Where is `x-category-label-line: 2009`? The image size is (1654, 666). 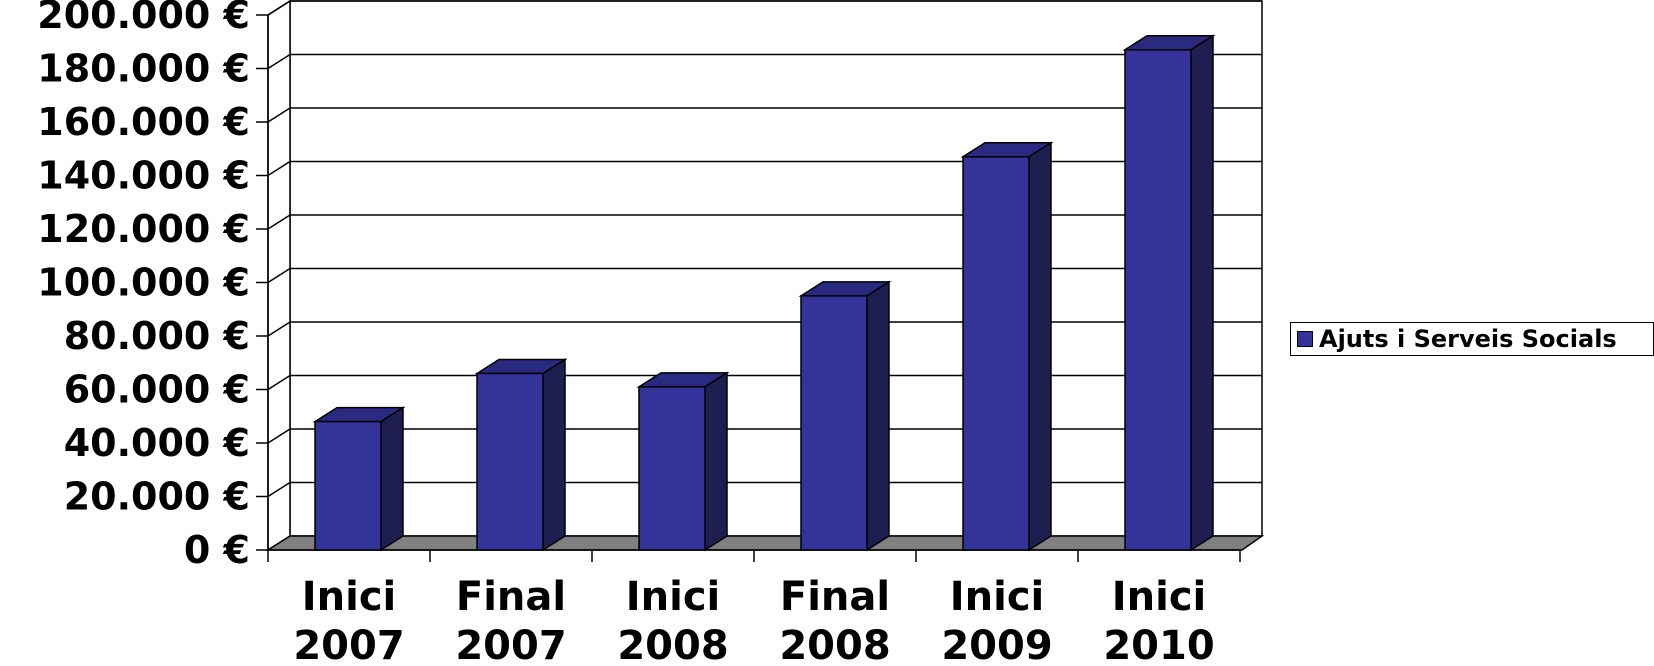 x-category-label-line: 2009 is located at coordinates (996, 644).